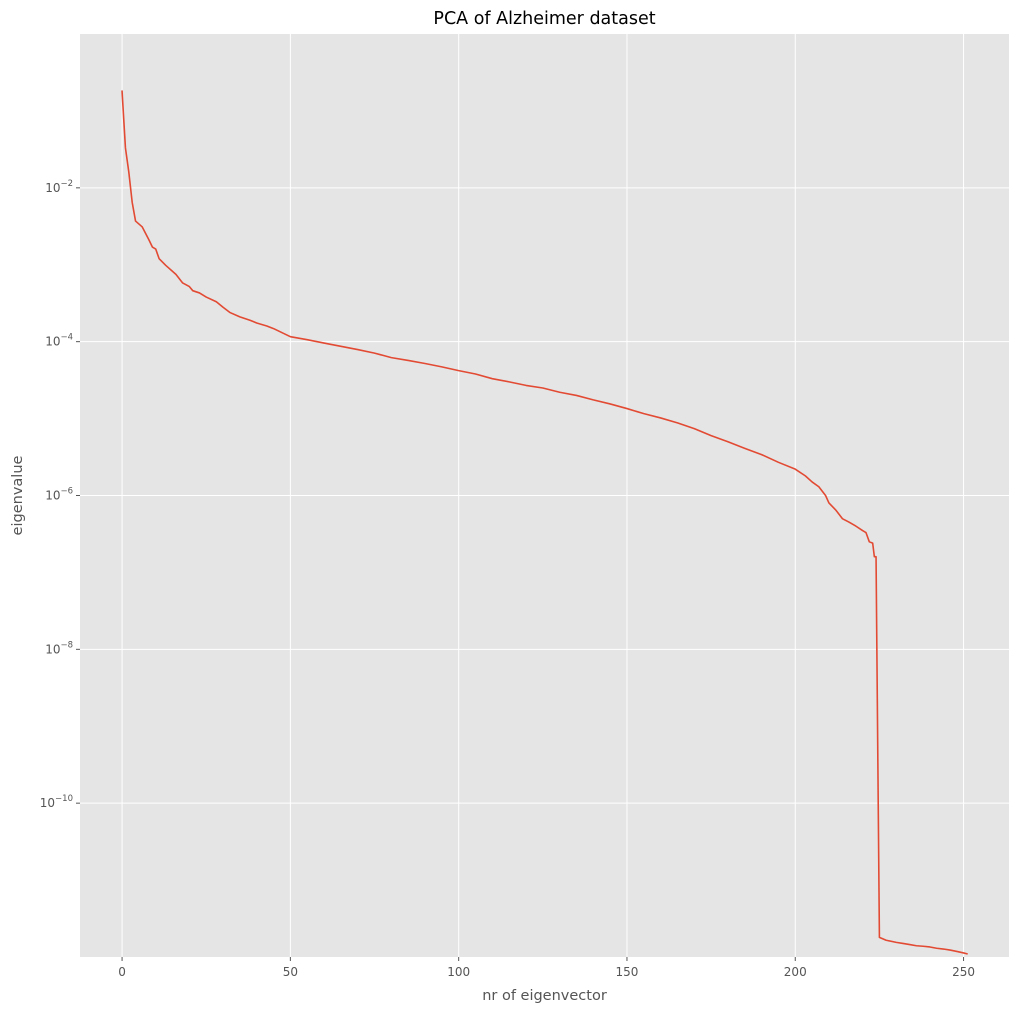 Image resolution: width=1023 pixels, height=1011 pixels. I want to click on x-tick-label: 250, so click(963, 972).